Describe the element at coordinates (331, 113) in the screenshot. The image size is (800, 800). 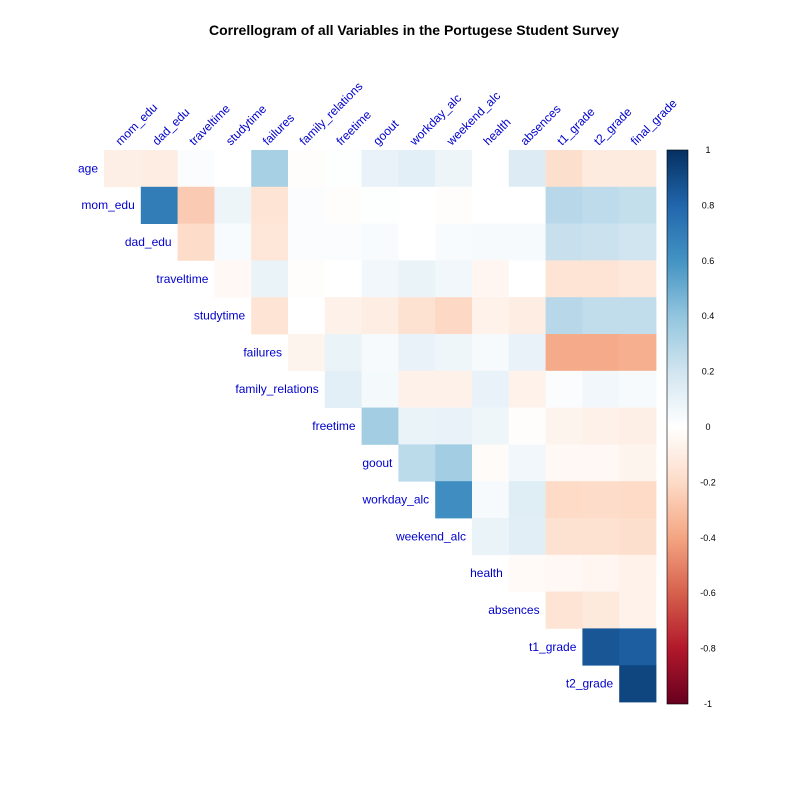
I see `column-label-family_relations: family_relations` at that location.